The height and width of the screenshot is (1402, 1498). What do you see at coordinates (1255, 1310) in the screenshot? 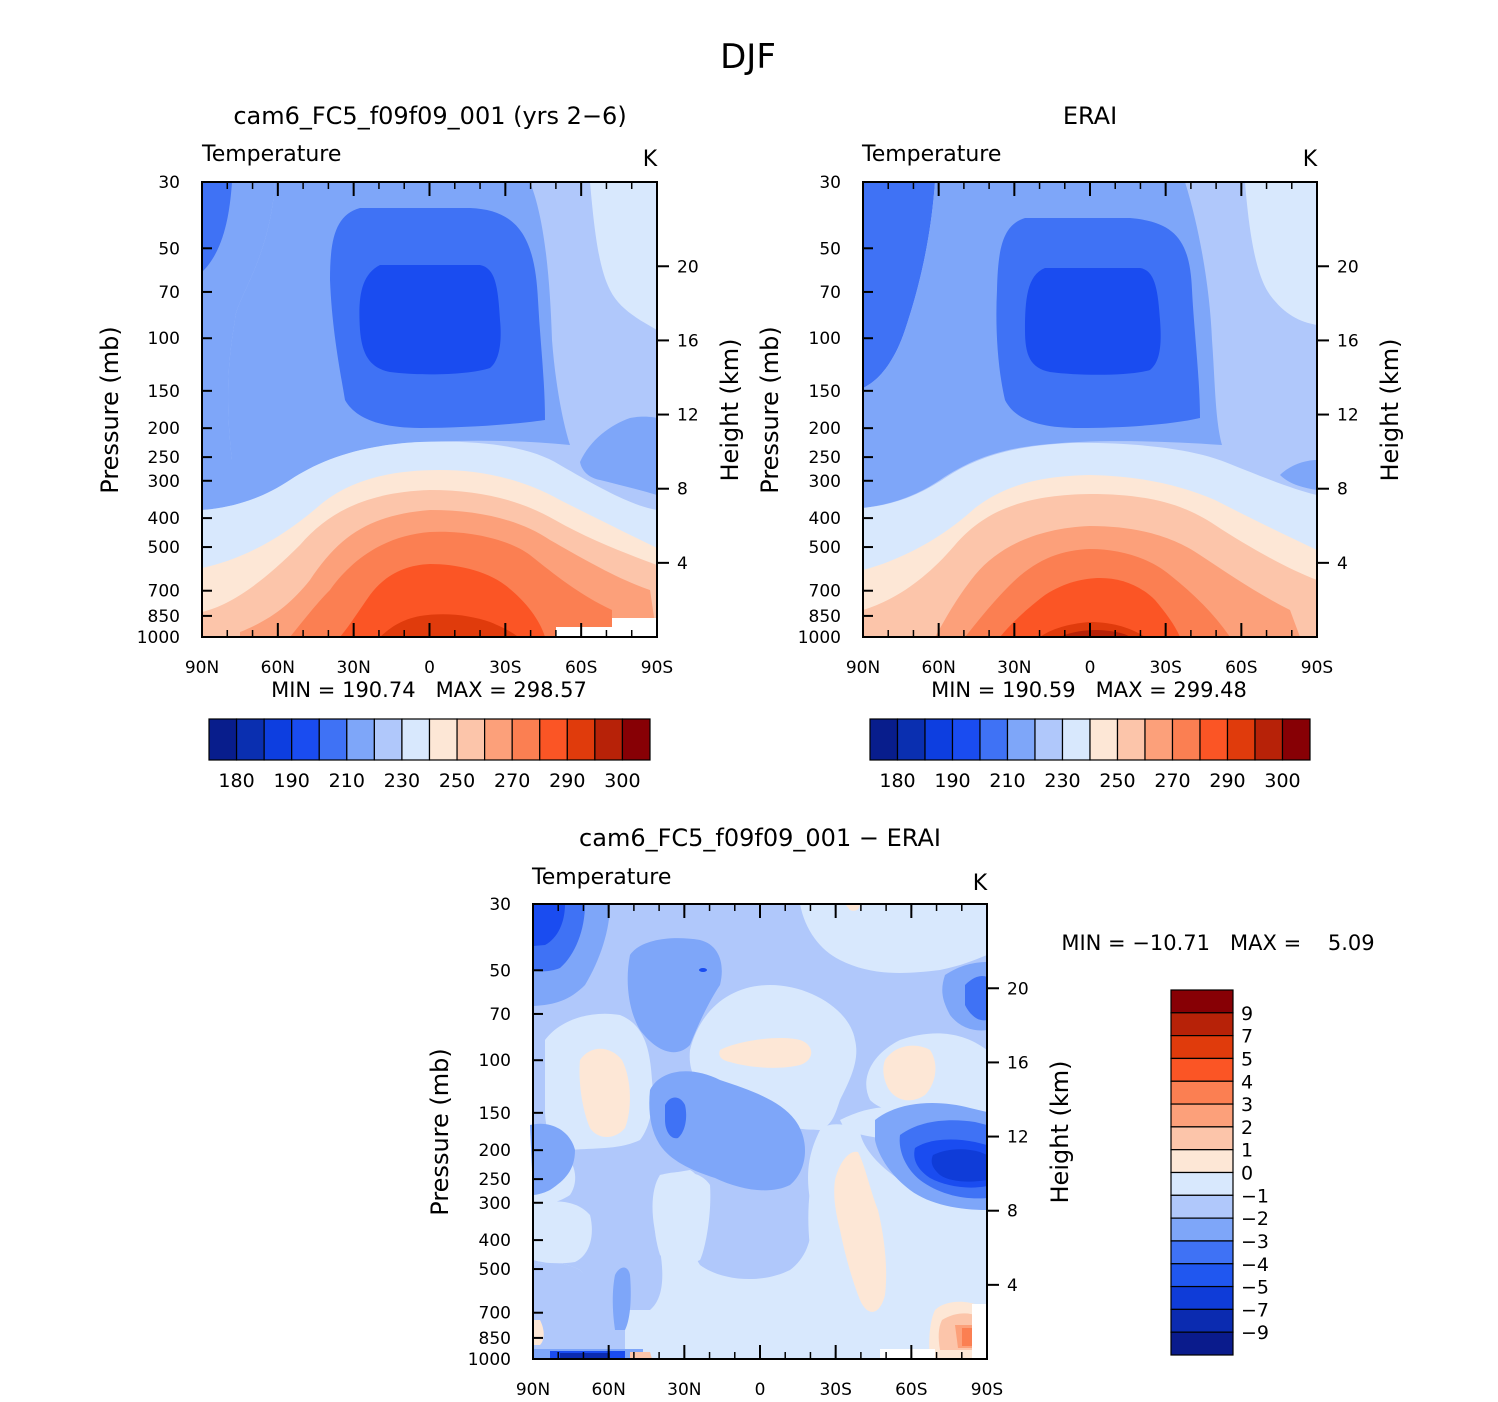
I see `colorbar-label: −7` at bounding box center [1255, 1310].